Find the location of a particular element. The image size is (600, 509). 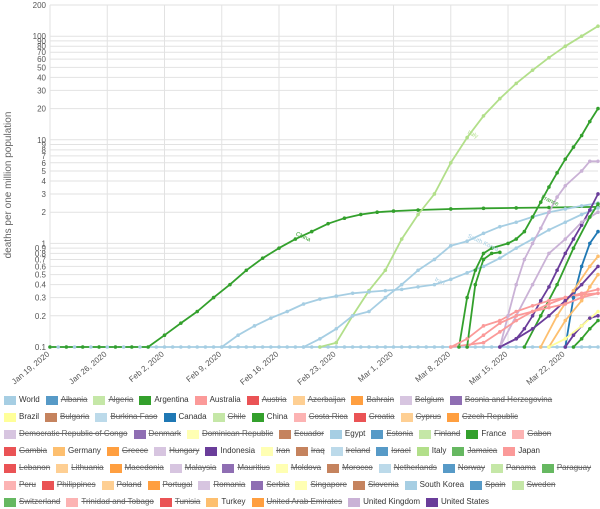

legend-item-bulgaria: Bulgaria is located at coordinates (67, 417).